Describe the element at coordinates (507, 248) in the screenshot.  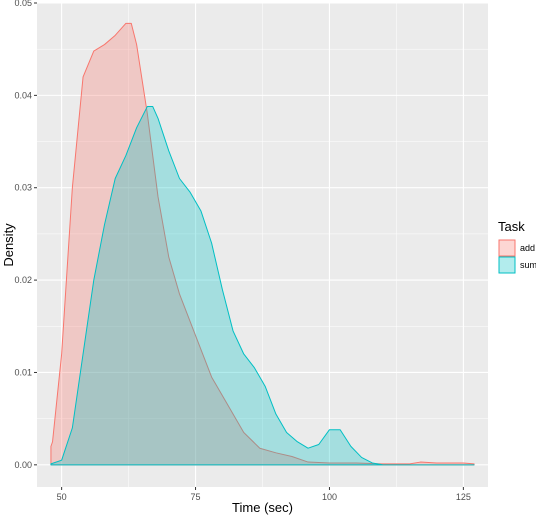
I see `legend-key-add` at that location.